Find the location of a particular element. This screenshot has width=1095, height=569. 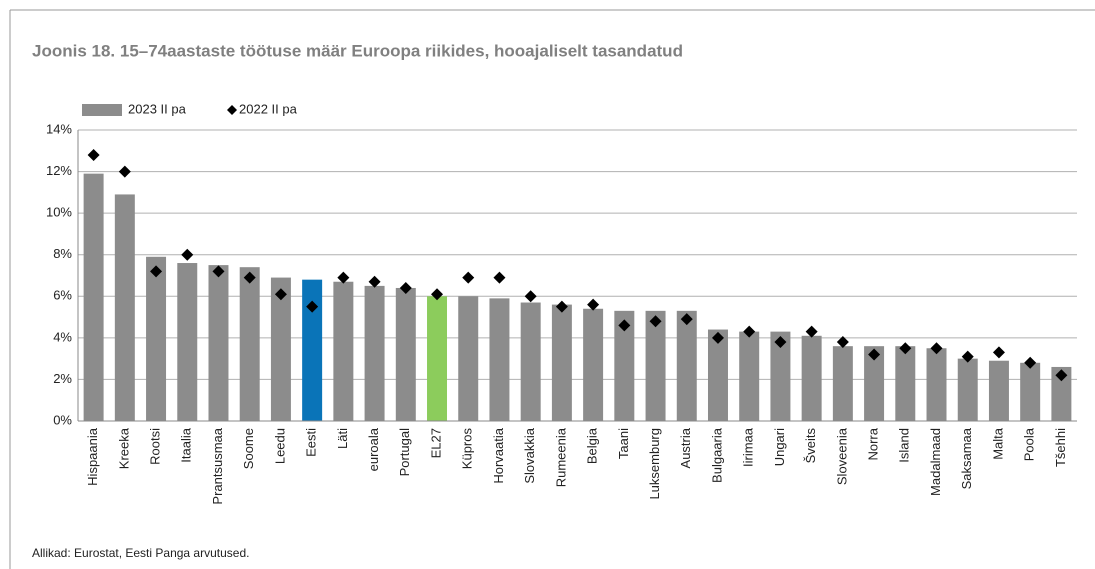

x-tick-label: Rootsi is located at coordinates (154, 446).